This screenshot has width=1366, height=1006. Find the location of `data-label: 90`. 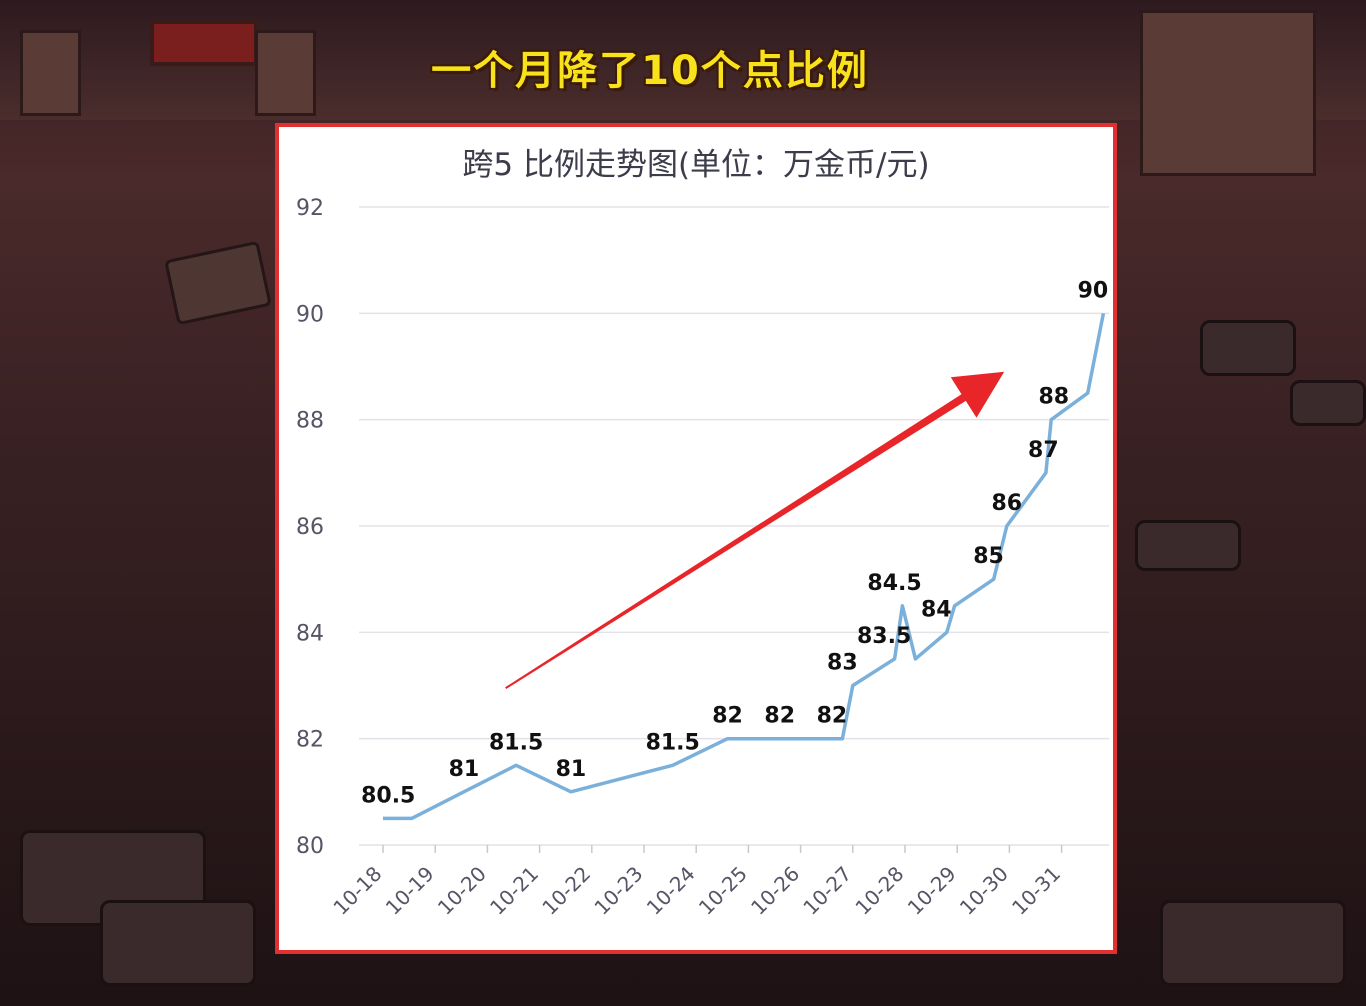

data-label: 90 is located at coordinates (1093, 290).